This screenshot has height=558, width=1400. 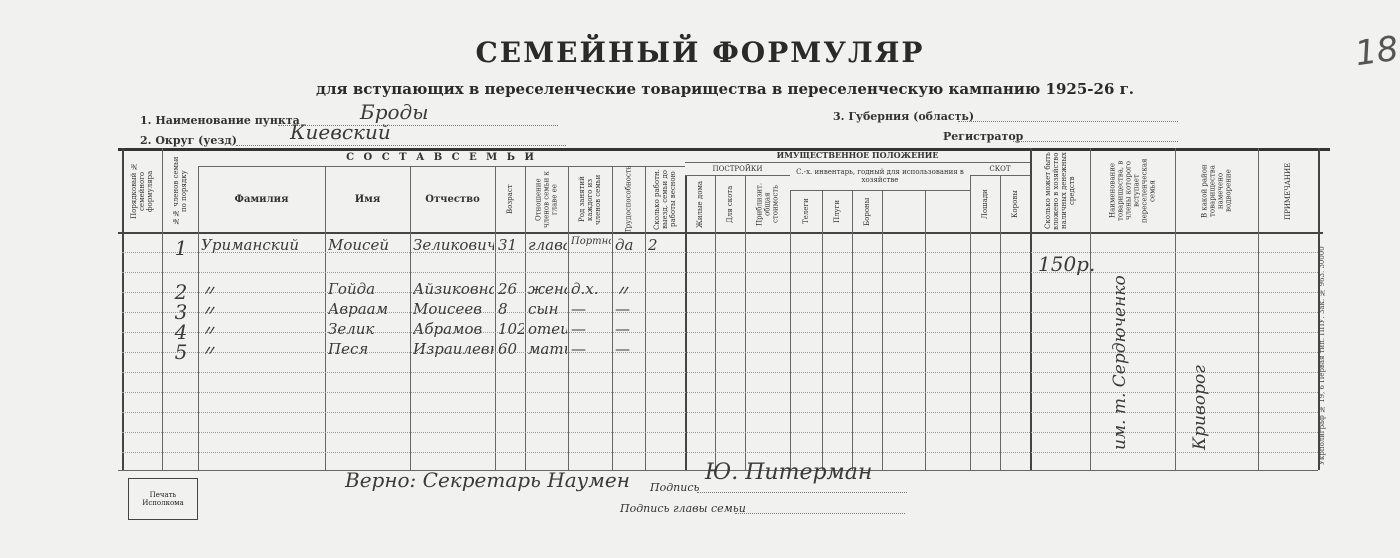 What do you see at coordinates (453, 245) in the screenshot?
I see `row-1-patronymic: Зеликович` at bounding box center [453, 245].